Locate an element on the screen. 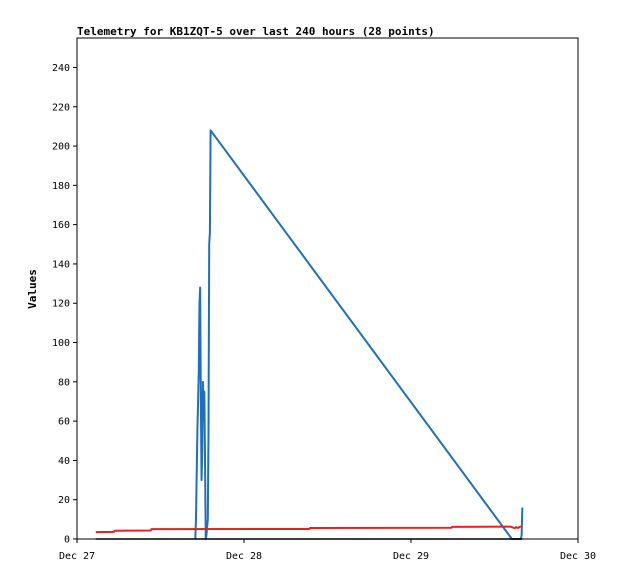 The width and height of the screenshot is (618, 579). y-axis-label: Values is located at coordinates (32, 289).